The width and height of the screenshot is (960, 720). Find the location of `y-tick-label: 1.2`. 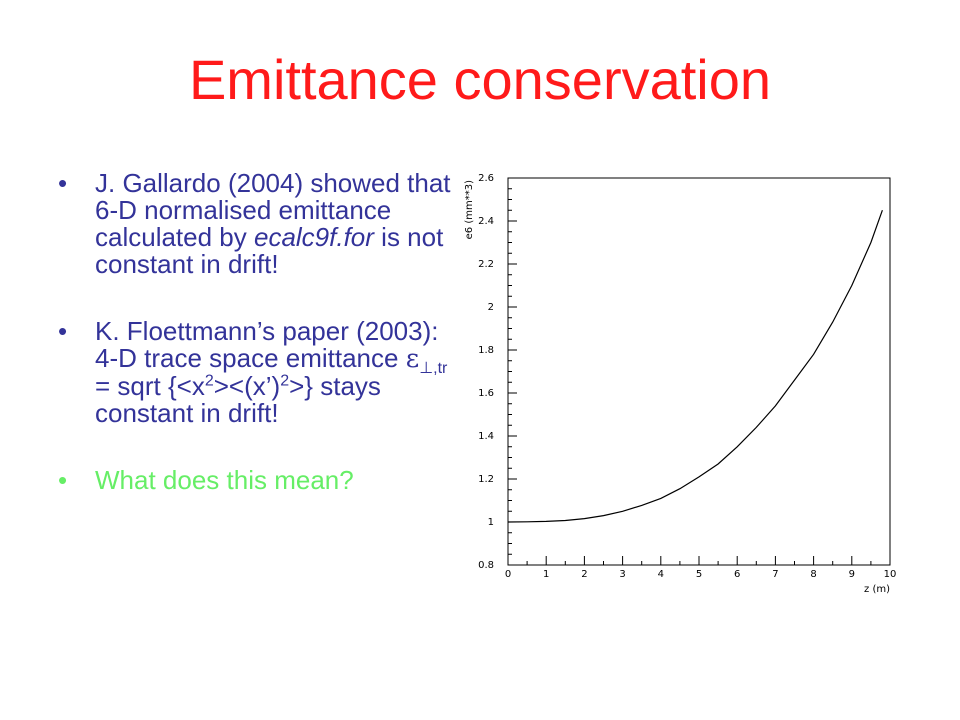

y-tick-label: 1.2 is located at coordinates (486, 479).